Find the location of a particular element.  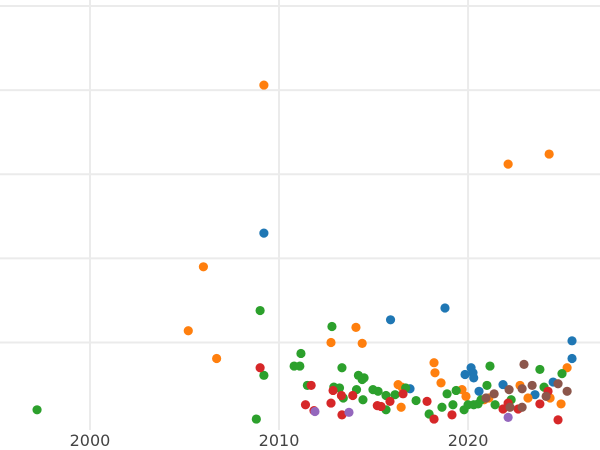

x-tick-label: 2020 is located at coordinates (468, 440).